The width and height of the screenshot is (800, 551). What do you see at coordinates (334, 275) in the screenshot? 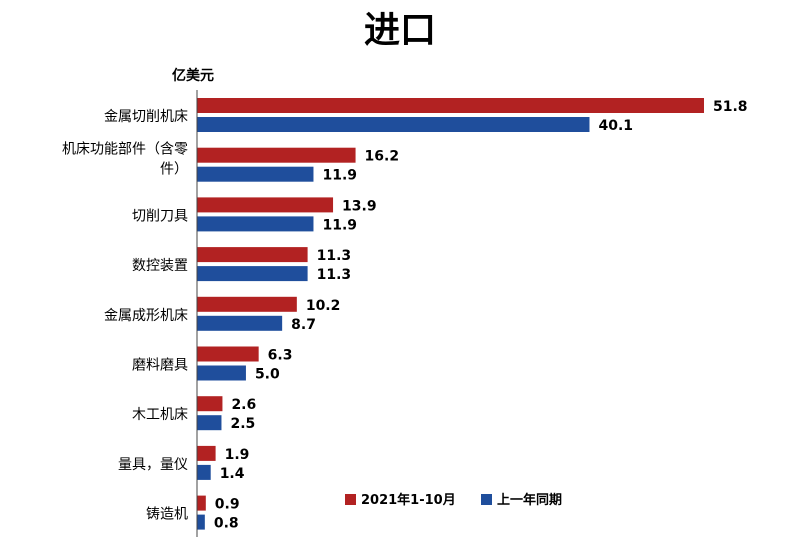
I see `value-label-prior-year-3: 11.3` at bounding box center [334, 275].